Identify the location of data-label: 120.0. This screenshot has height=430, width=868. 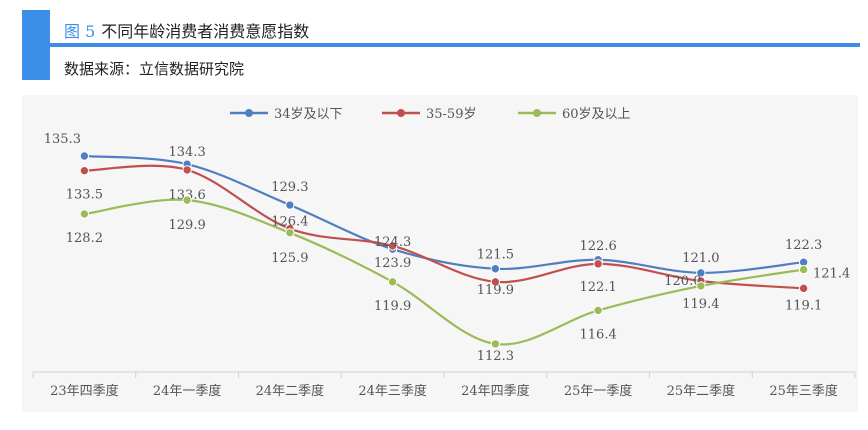
(682, 281).